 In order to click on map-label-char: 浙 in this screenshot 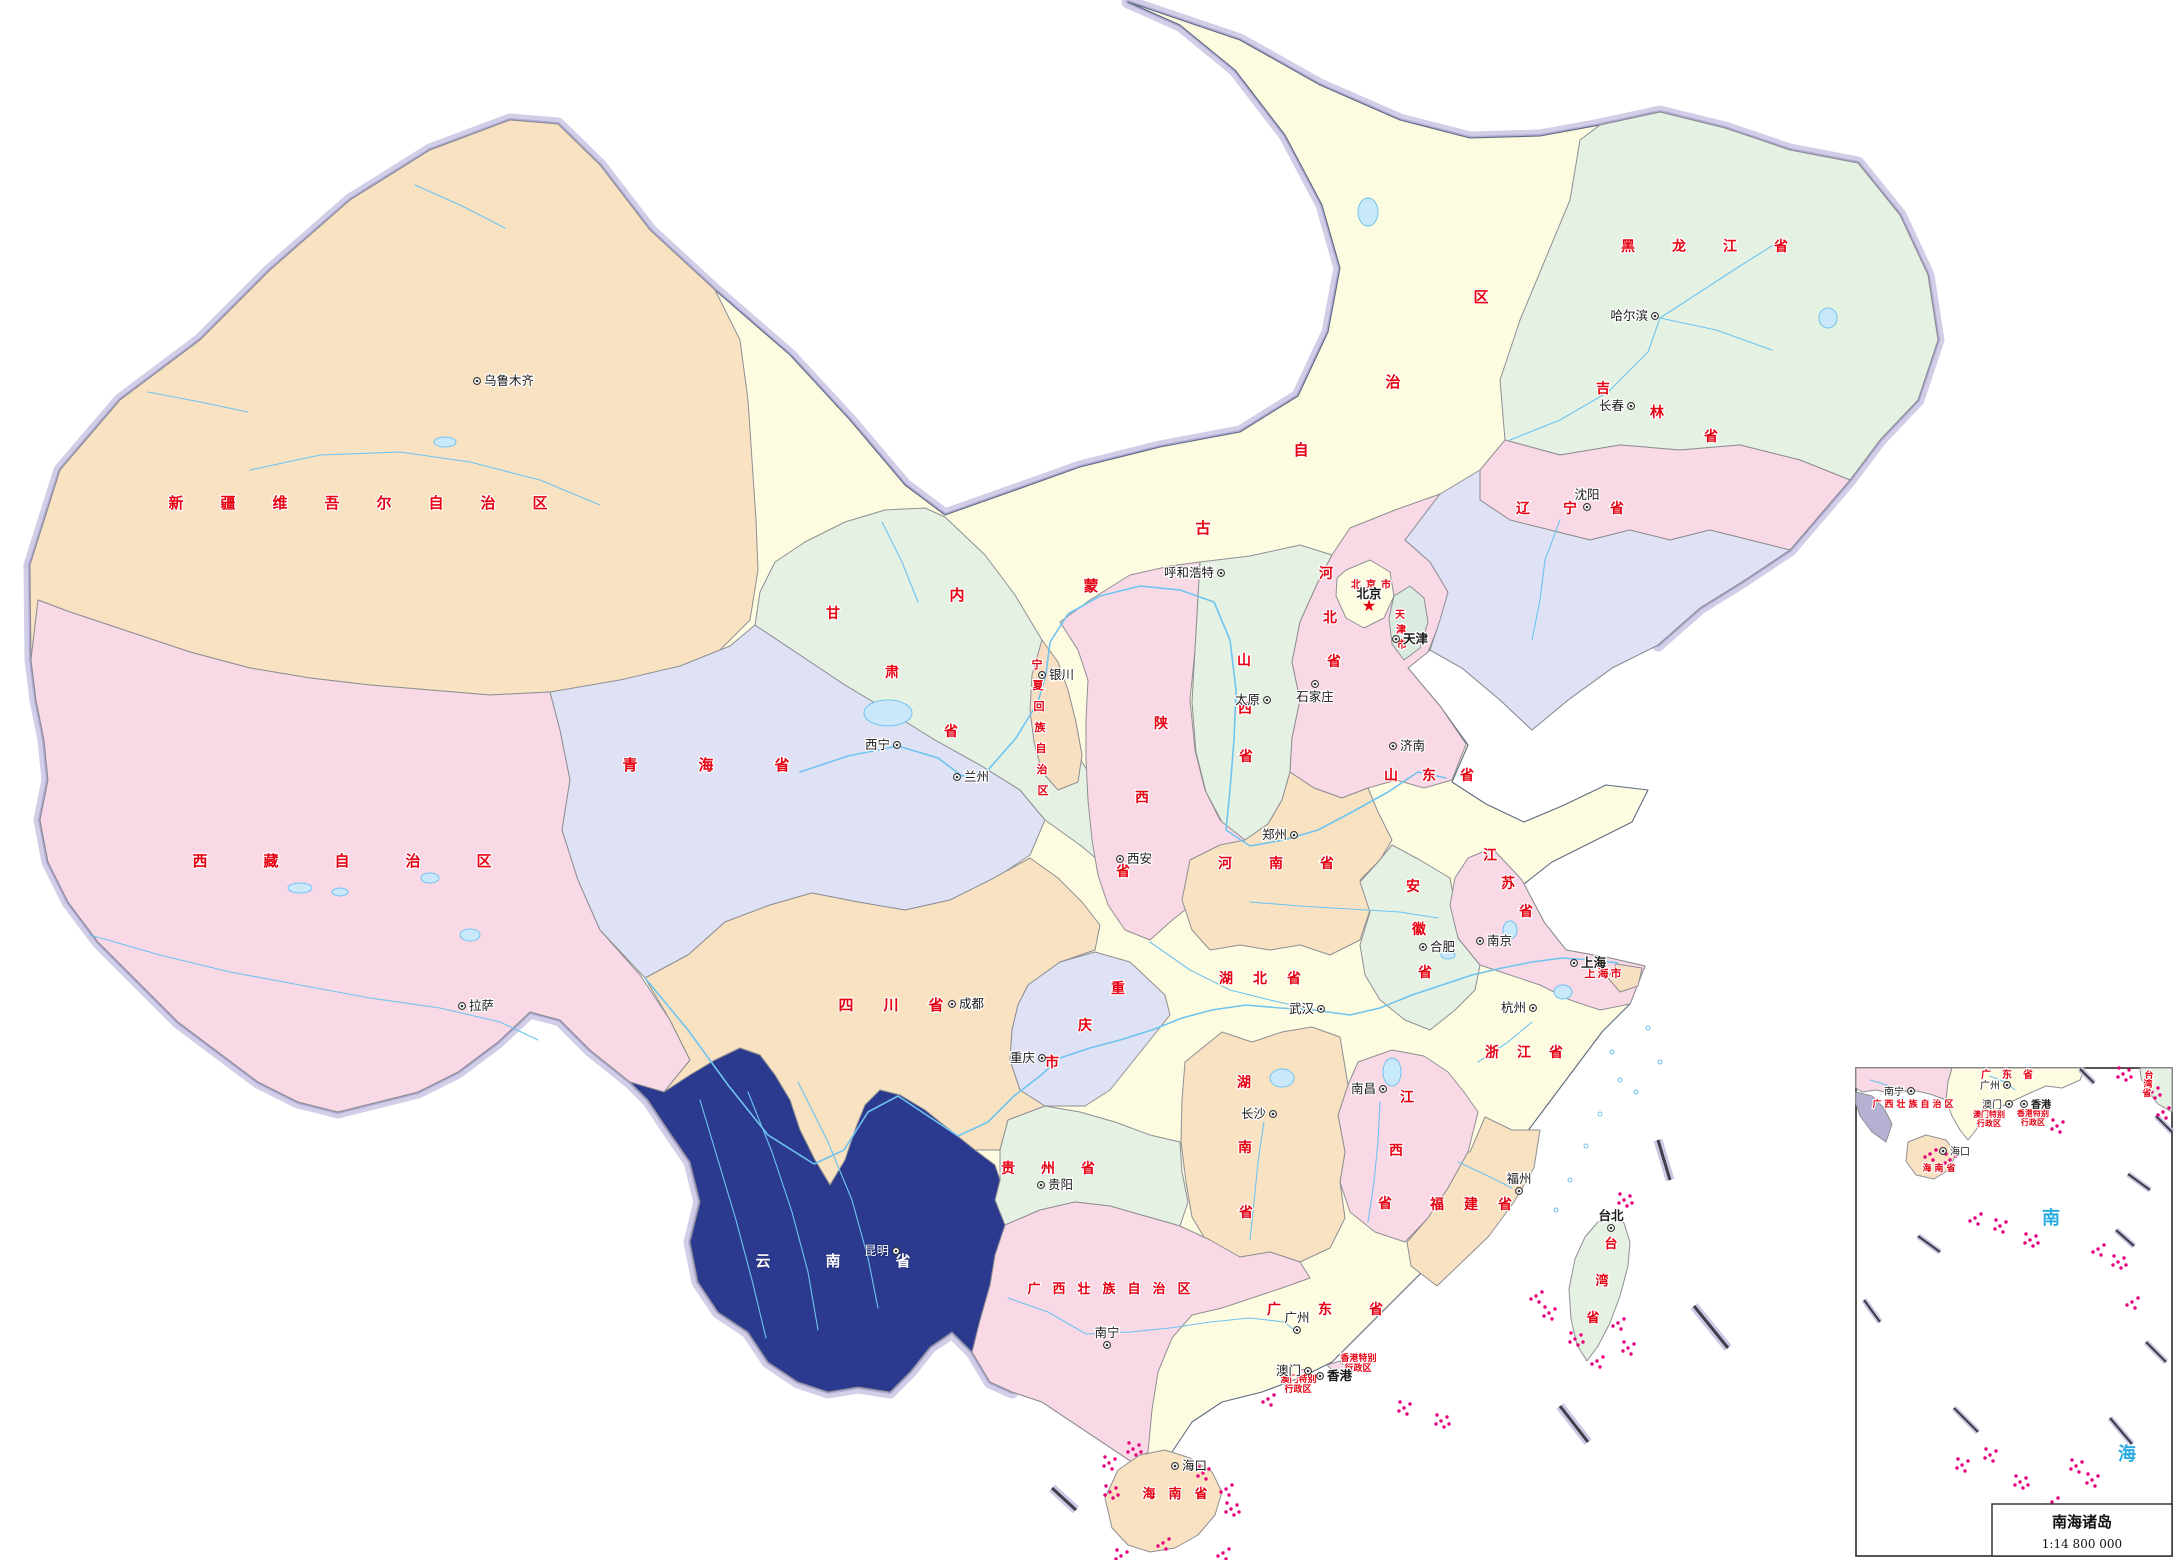, I will do `click(1492, 1052)`.